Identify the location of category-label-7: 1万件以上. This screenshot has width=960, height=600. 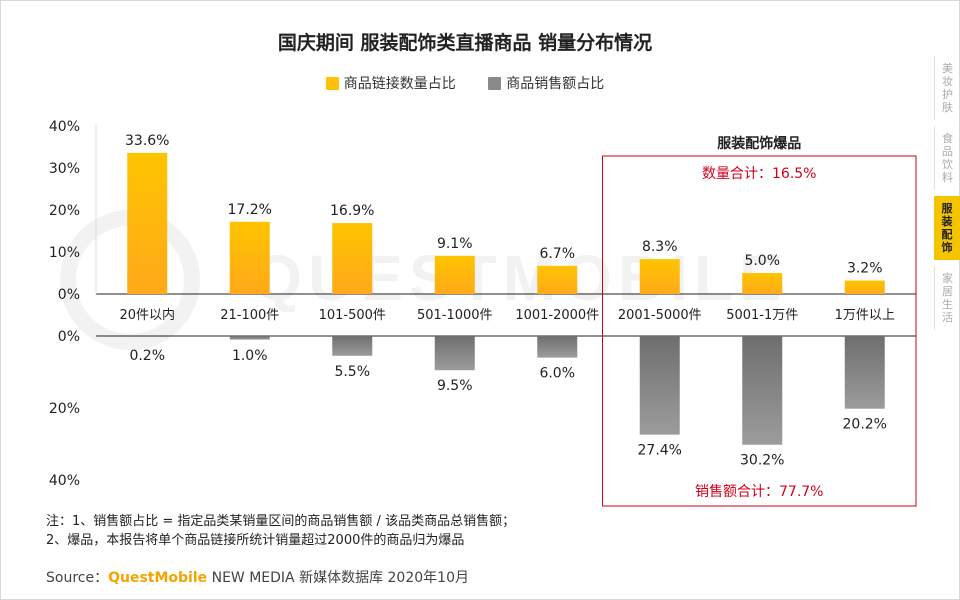
(865, 315).